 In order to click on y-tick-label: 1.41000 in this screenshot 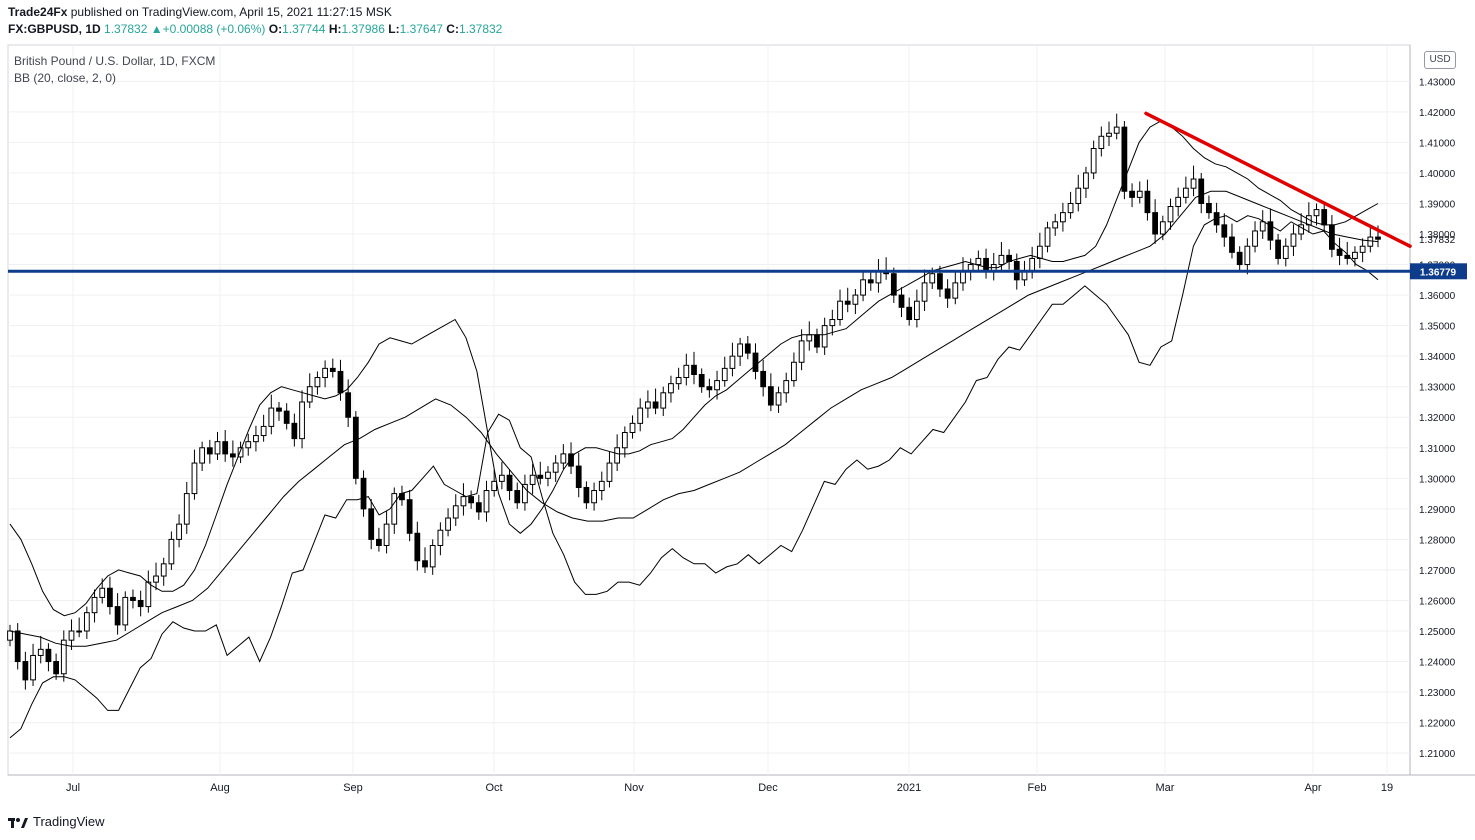, I will do `click(1437, 143)`.